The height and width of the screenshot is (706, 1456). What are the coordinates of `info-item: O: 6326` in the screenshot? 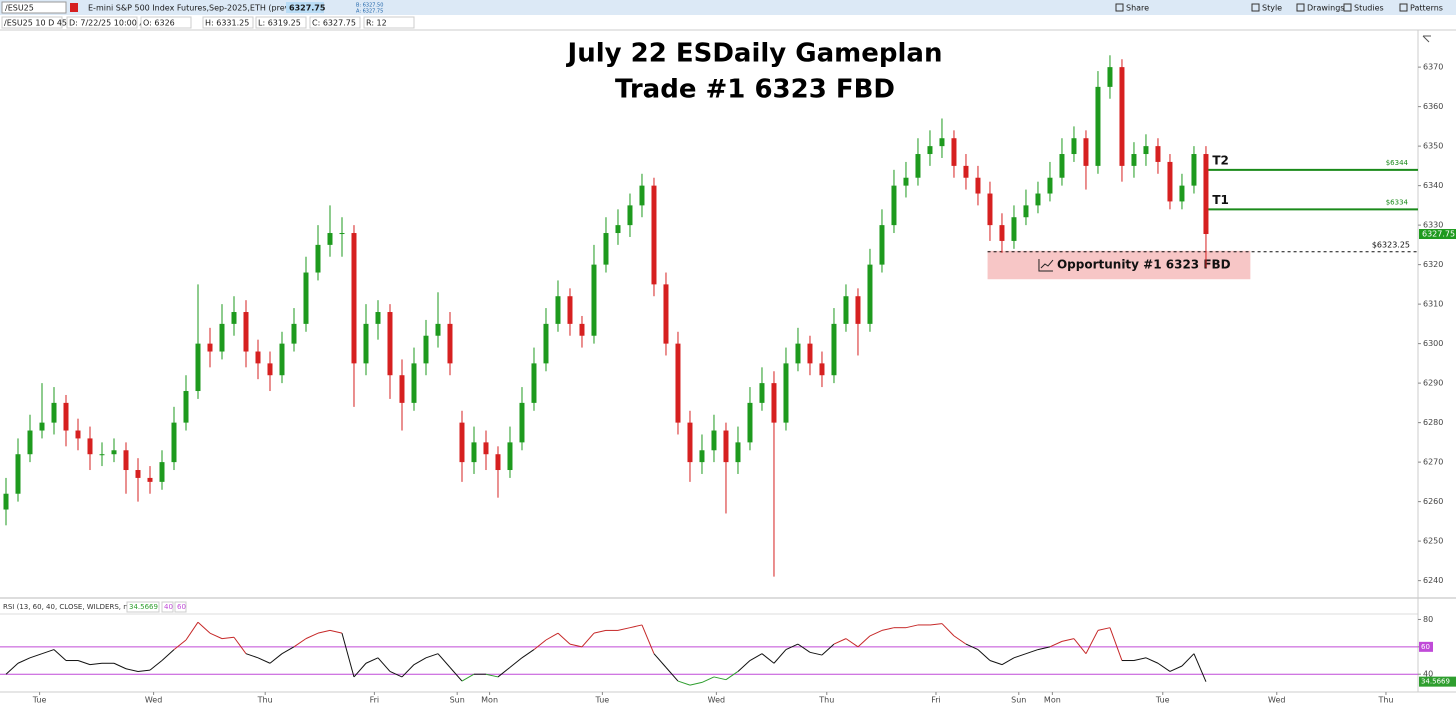 It's located at (159, 23).